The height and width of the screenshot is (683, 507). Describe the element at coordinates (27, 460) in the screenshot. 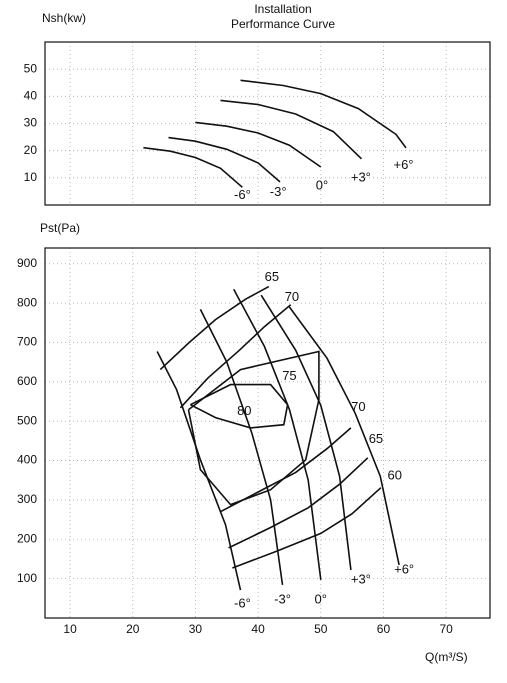

I see `y-tick-label: 400` at that location.